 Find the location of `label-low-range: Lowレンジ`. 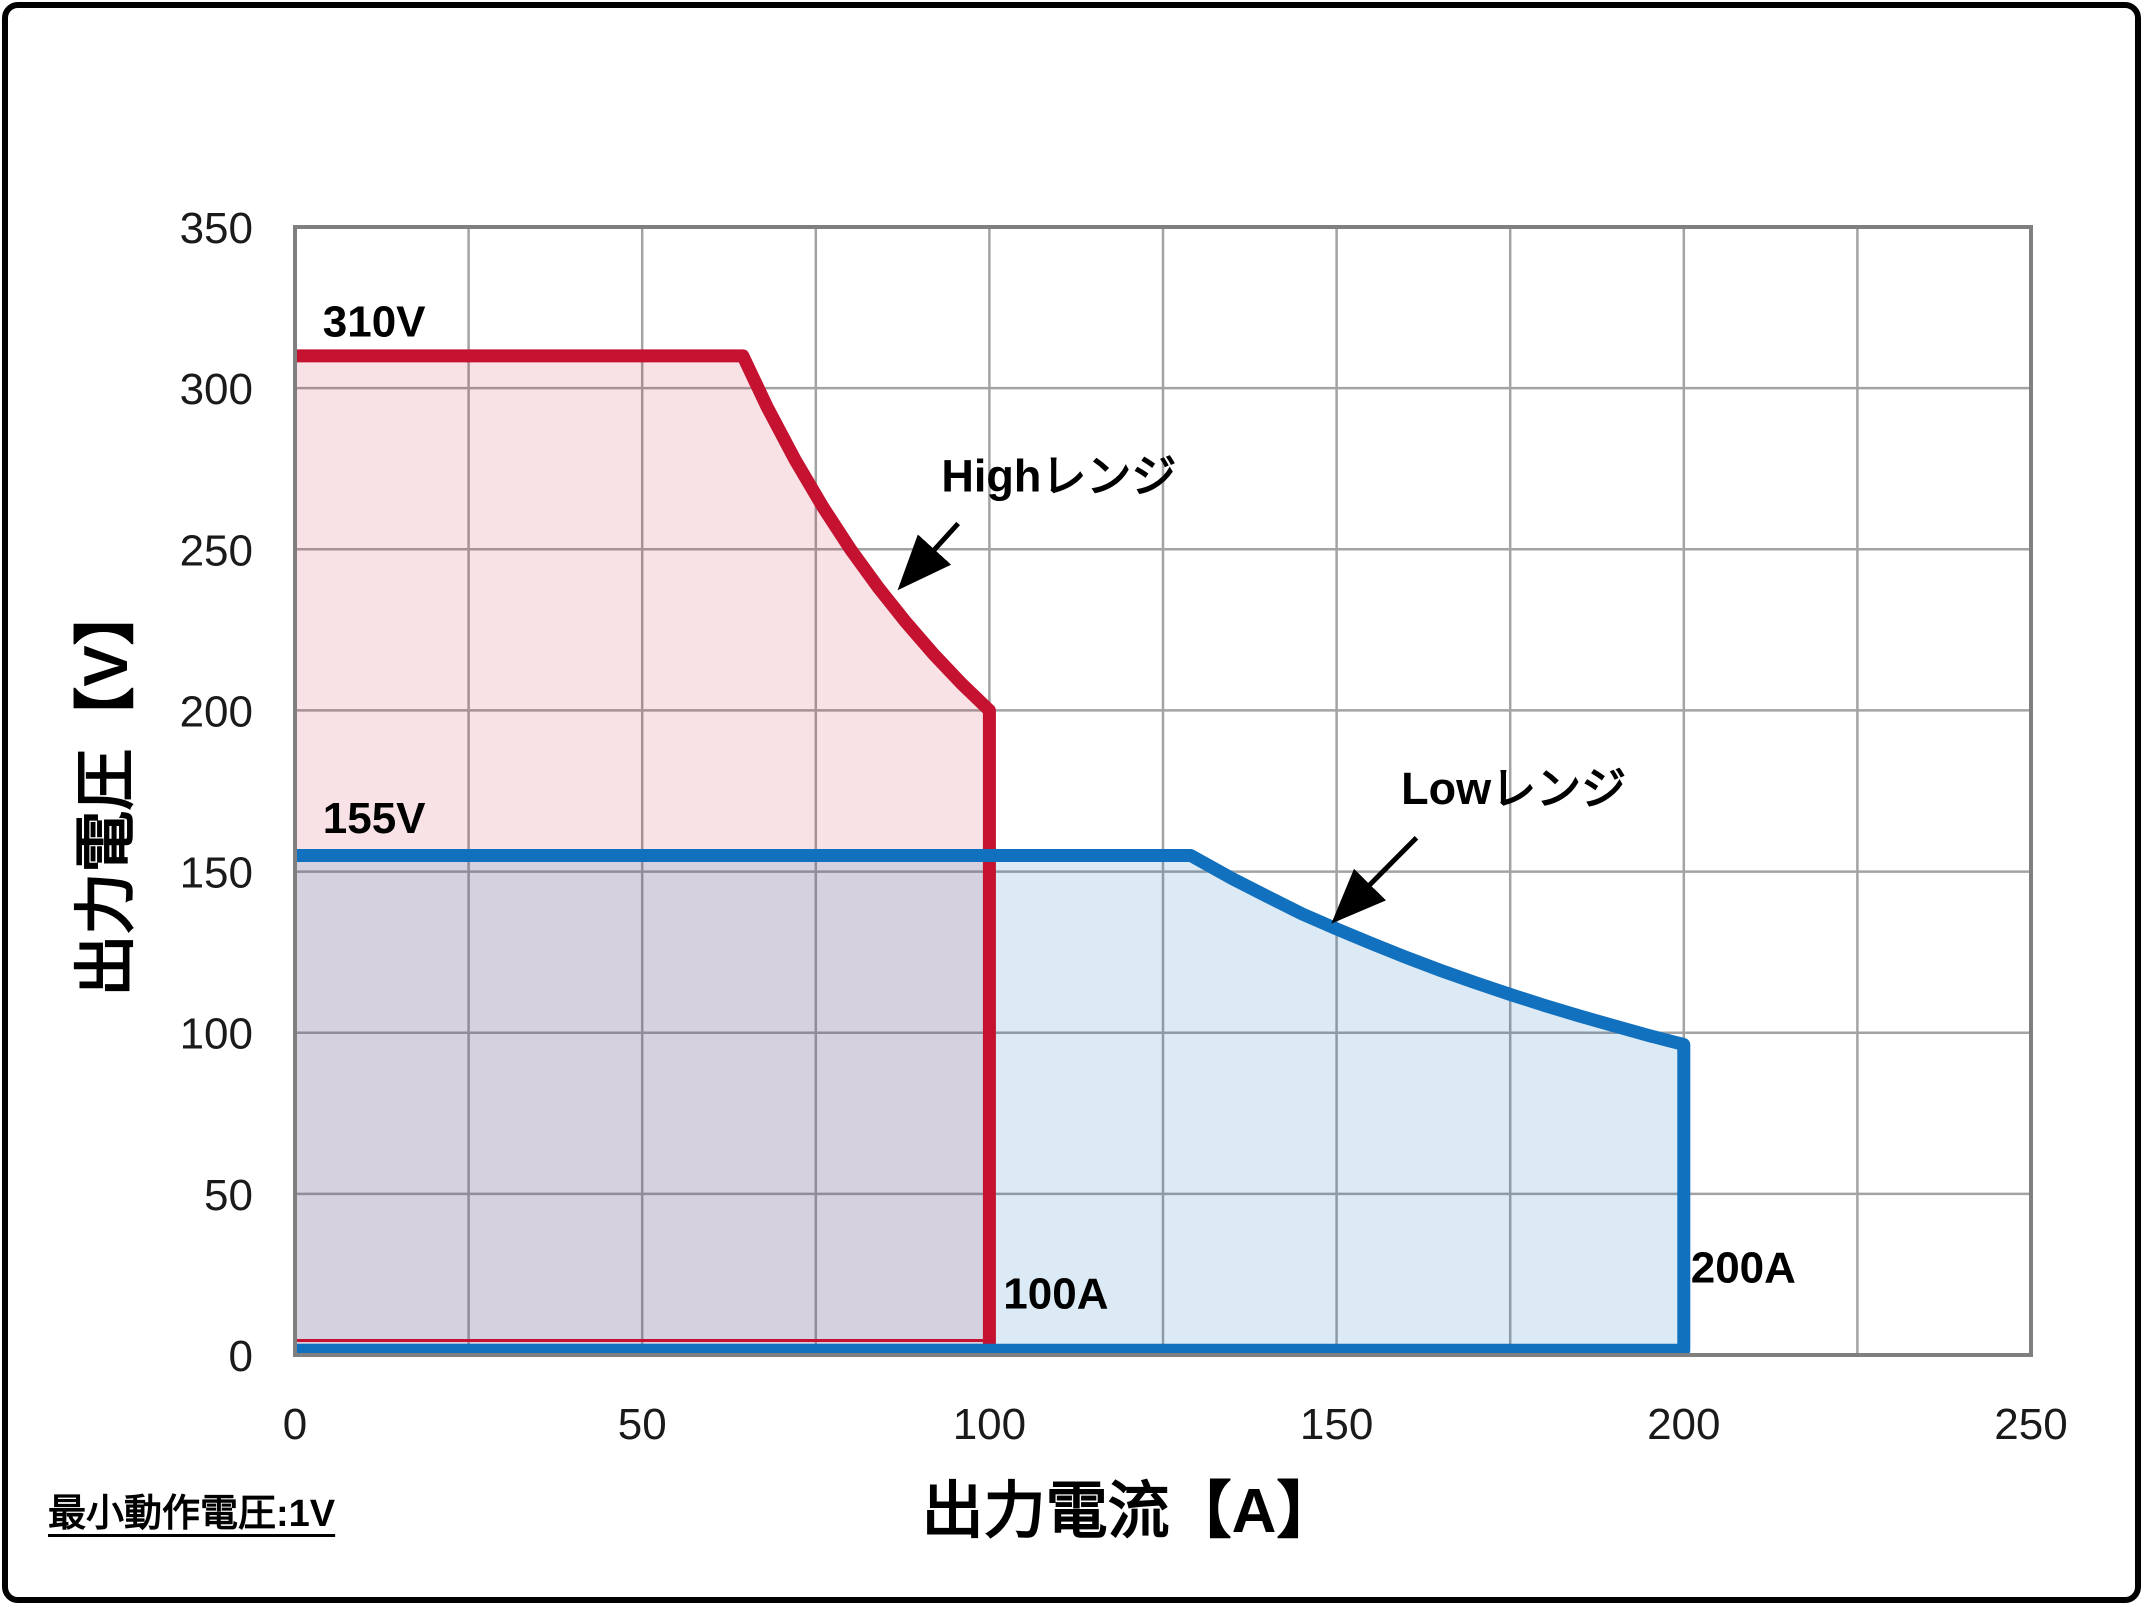

label-low-range: Lowレンジ is located at coordinates (1513, 788).